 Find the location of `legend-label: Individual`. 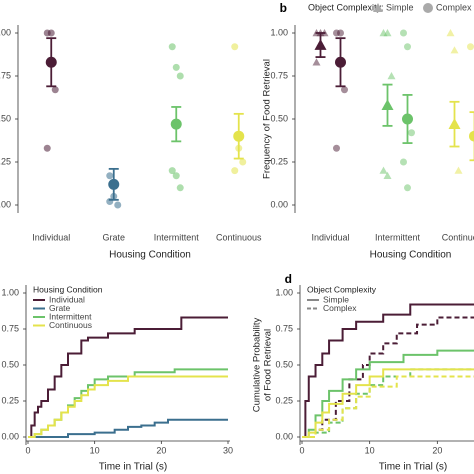

legend-label: Individual is located at coordinates (67, 299).